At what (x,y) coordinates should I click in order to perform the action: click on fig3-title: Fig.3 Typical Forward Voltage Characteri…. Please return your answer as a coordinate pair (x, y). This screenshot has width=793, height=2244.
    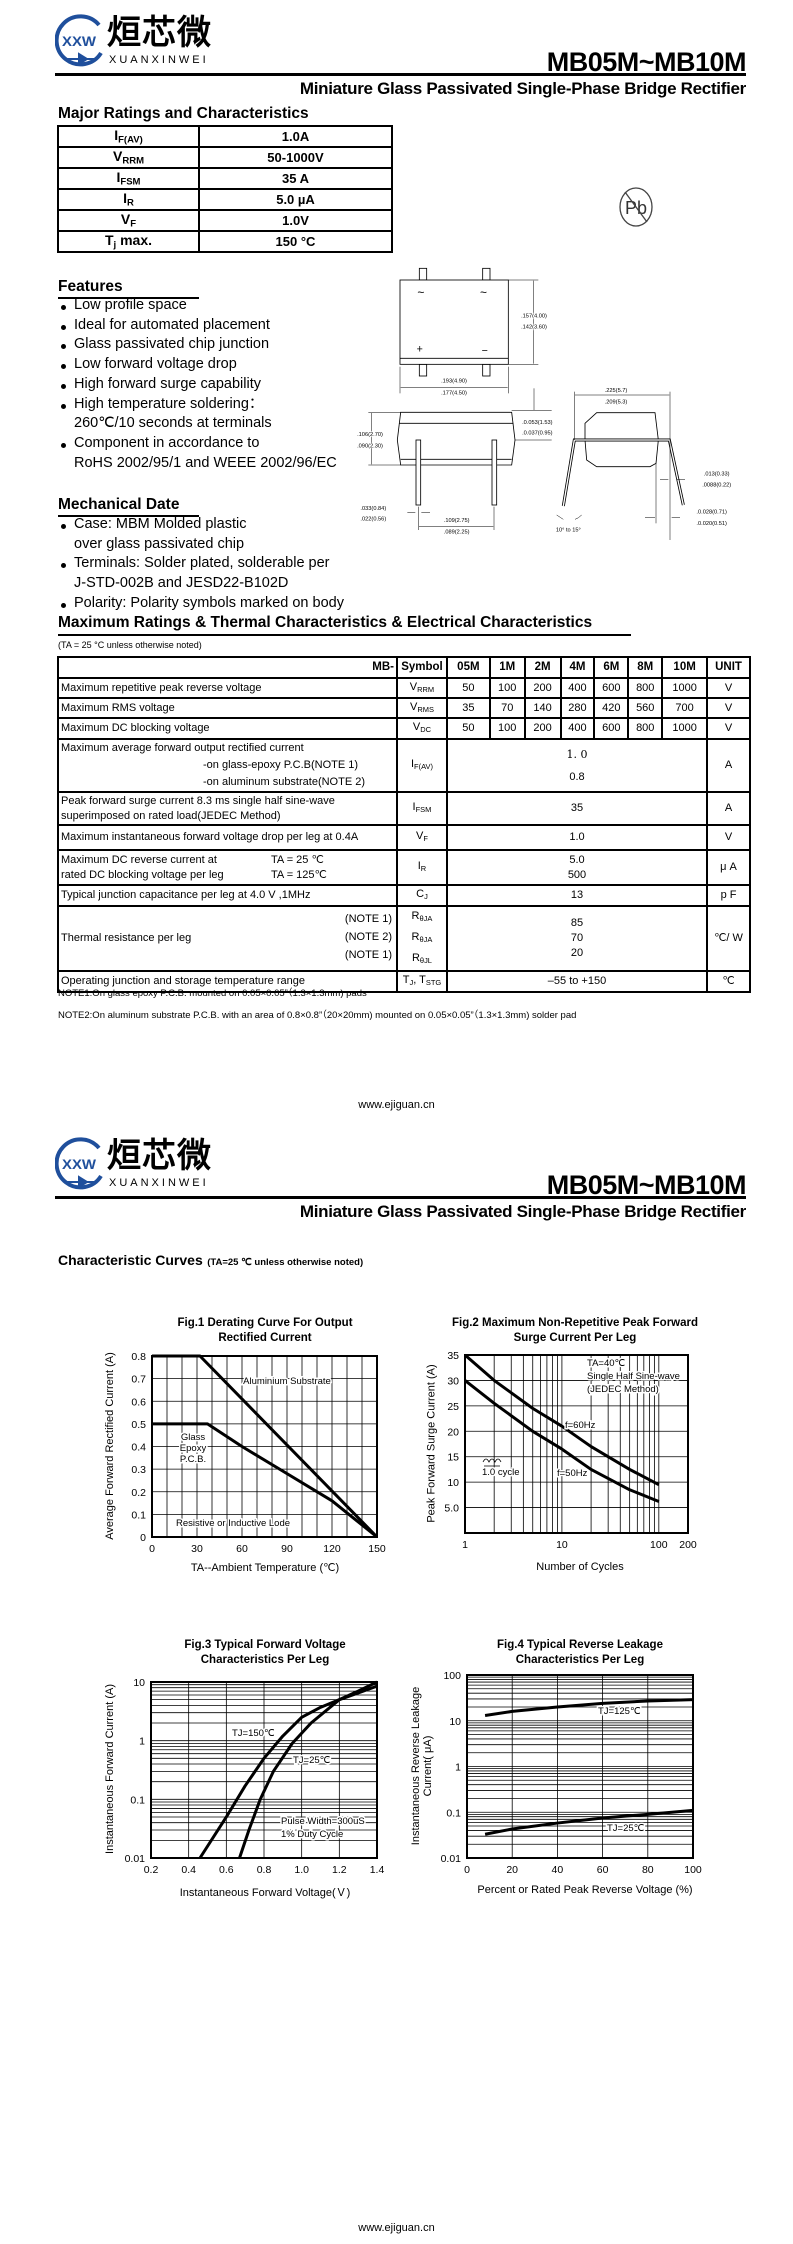
    Looking at the image, I should click on (265, 1652).